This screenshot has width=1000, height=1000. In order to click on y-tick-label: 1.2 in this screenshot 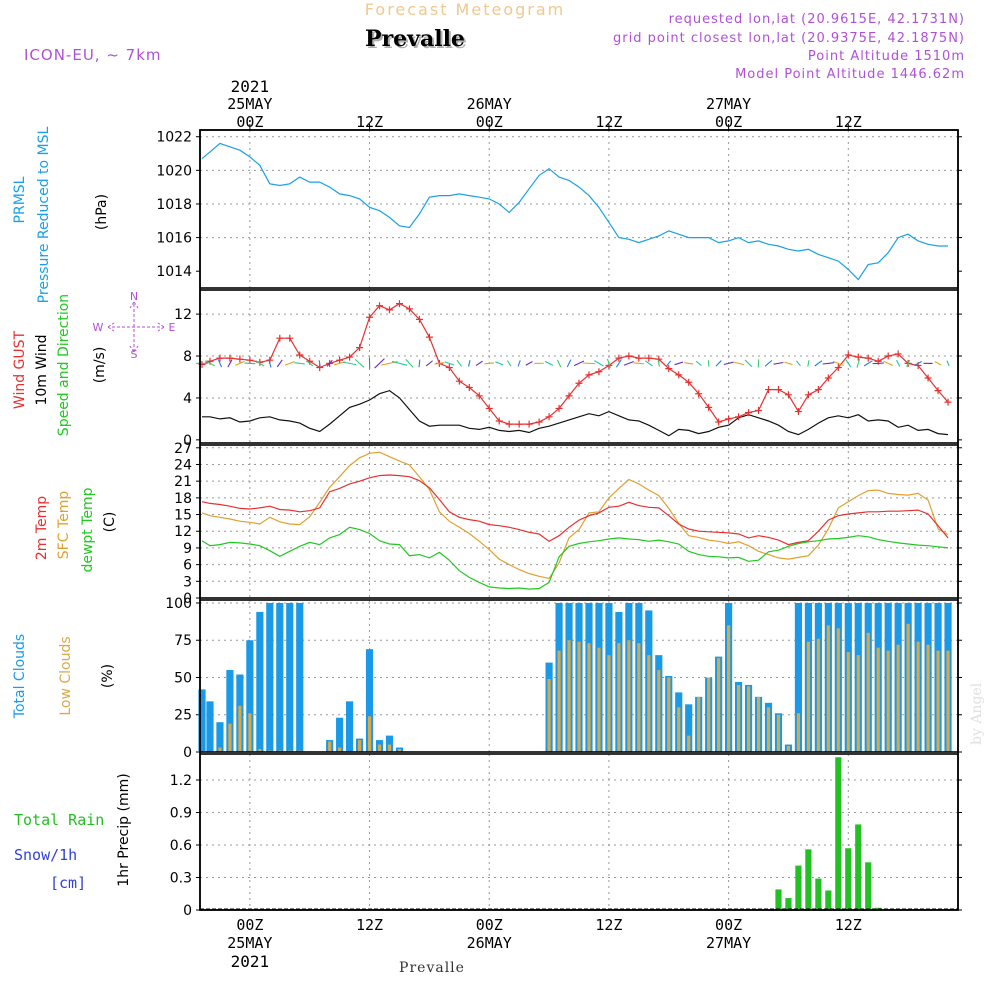, I will do `click(181, 781)`.